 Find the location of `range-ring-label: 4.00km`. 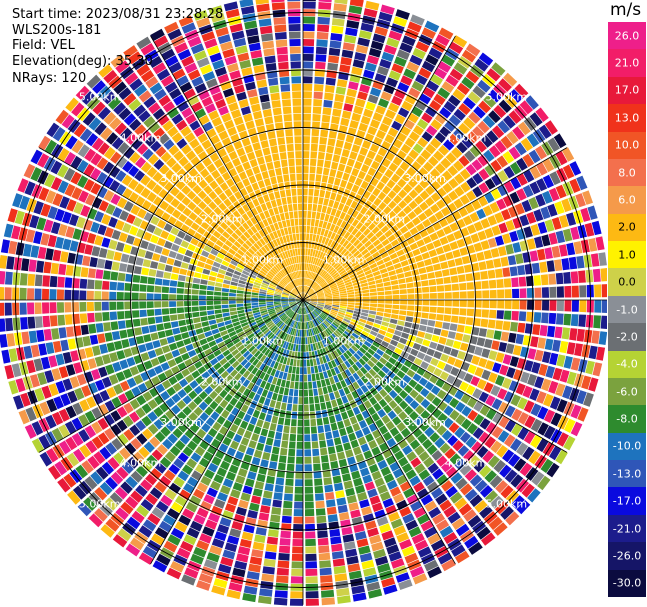

range-ring-label: 4.00km is located at coordinates (466, 463).